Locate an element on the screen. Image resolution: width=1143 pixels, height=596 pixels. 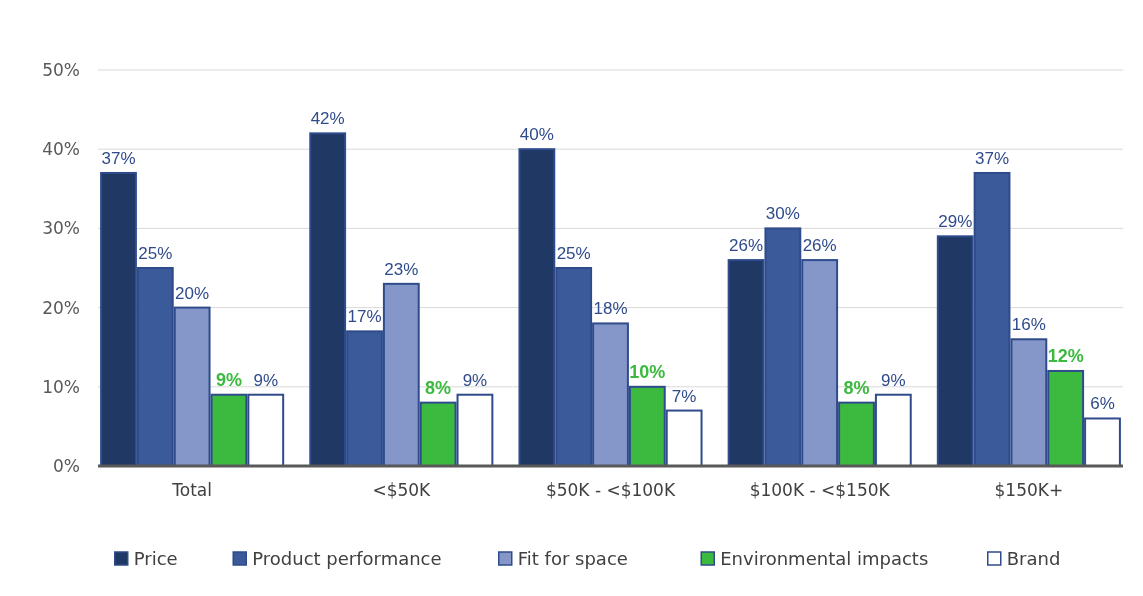
y-tick-label: 10% is located at coordinates (61, 386).